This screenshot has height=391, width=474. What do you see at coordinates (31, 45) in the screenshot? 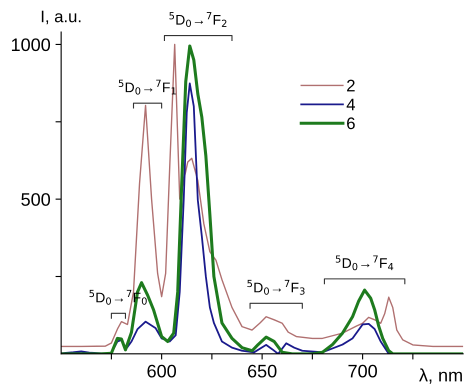
I see `y-tick-label: 1000` at bounding box center [31, 45].